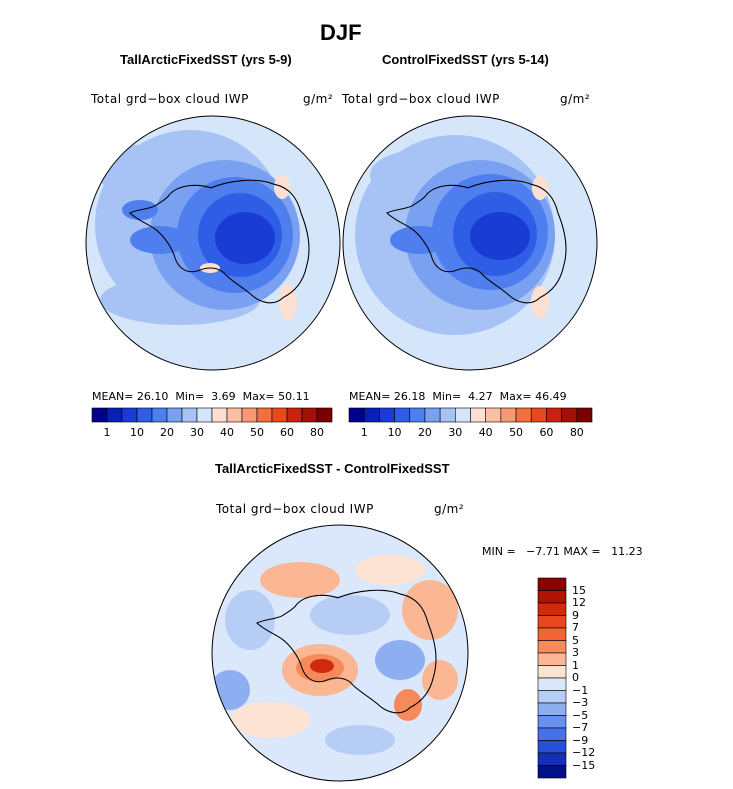  Describe the element at coordinates (332, 468) in the screenshot. I see `diff-subtitle: TallArcticFixedSST - ControlFixedSST` at that location.